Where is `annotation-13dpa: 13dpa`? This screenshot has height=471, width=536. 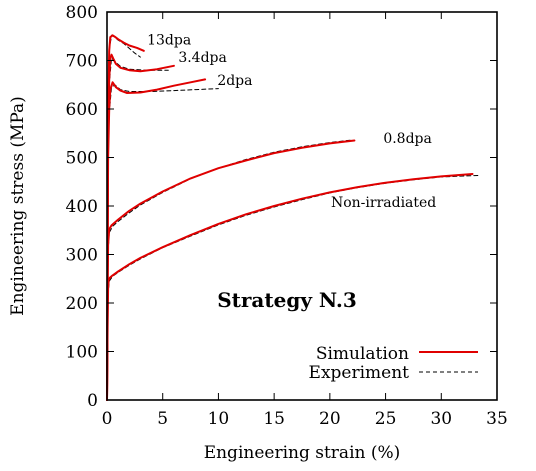
annotation-13dpa: 13dpa is located at coordinates (169, 40).